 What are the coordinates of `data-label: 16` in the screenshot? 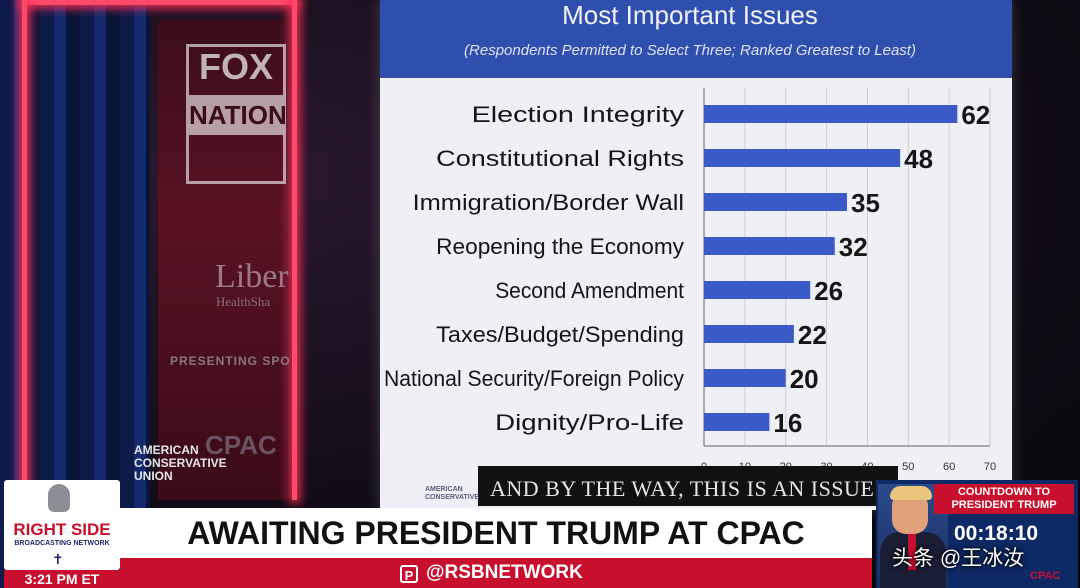 It's located at (787, 423).